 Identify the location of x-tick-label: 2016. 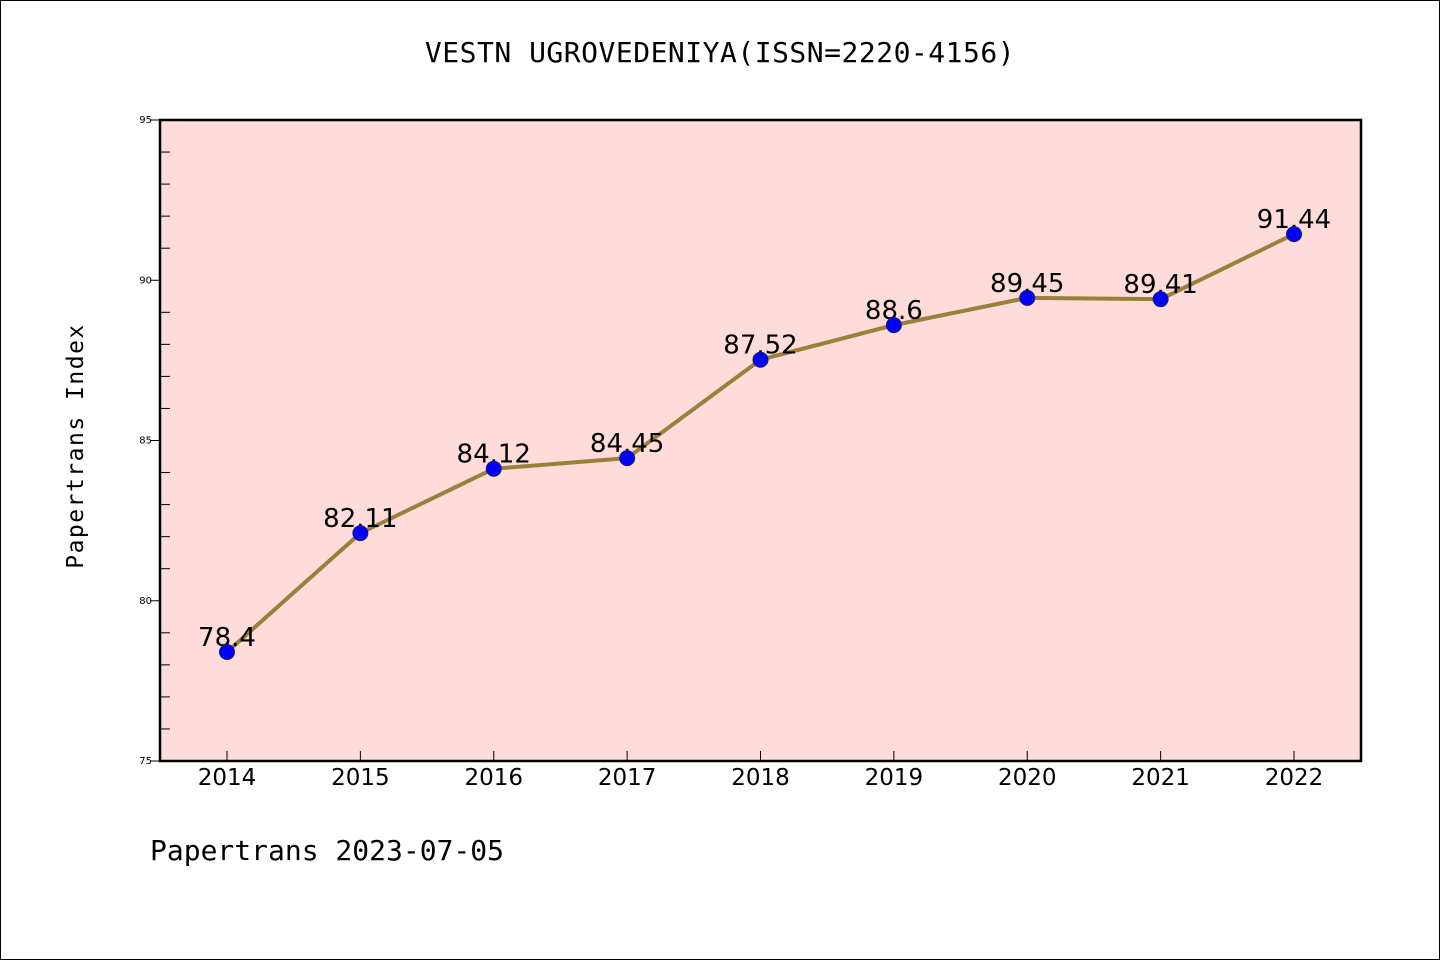
(493, 778).